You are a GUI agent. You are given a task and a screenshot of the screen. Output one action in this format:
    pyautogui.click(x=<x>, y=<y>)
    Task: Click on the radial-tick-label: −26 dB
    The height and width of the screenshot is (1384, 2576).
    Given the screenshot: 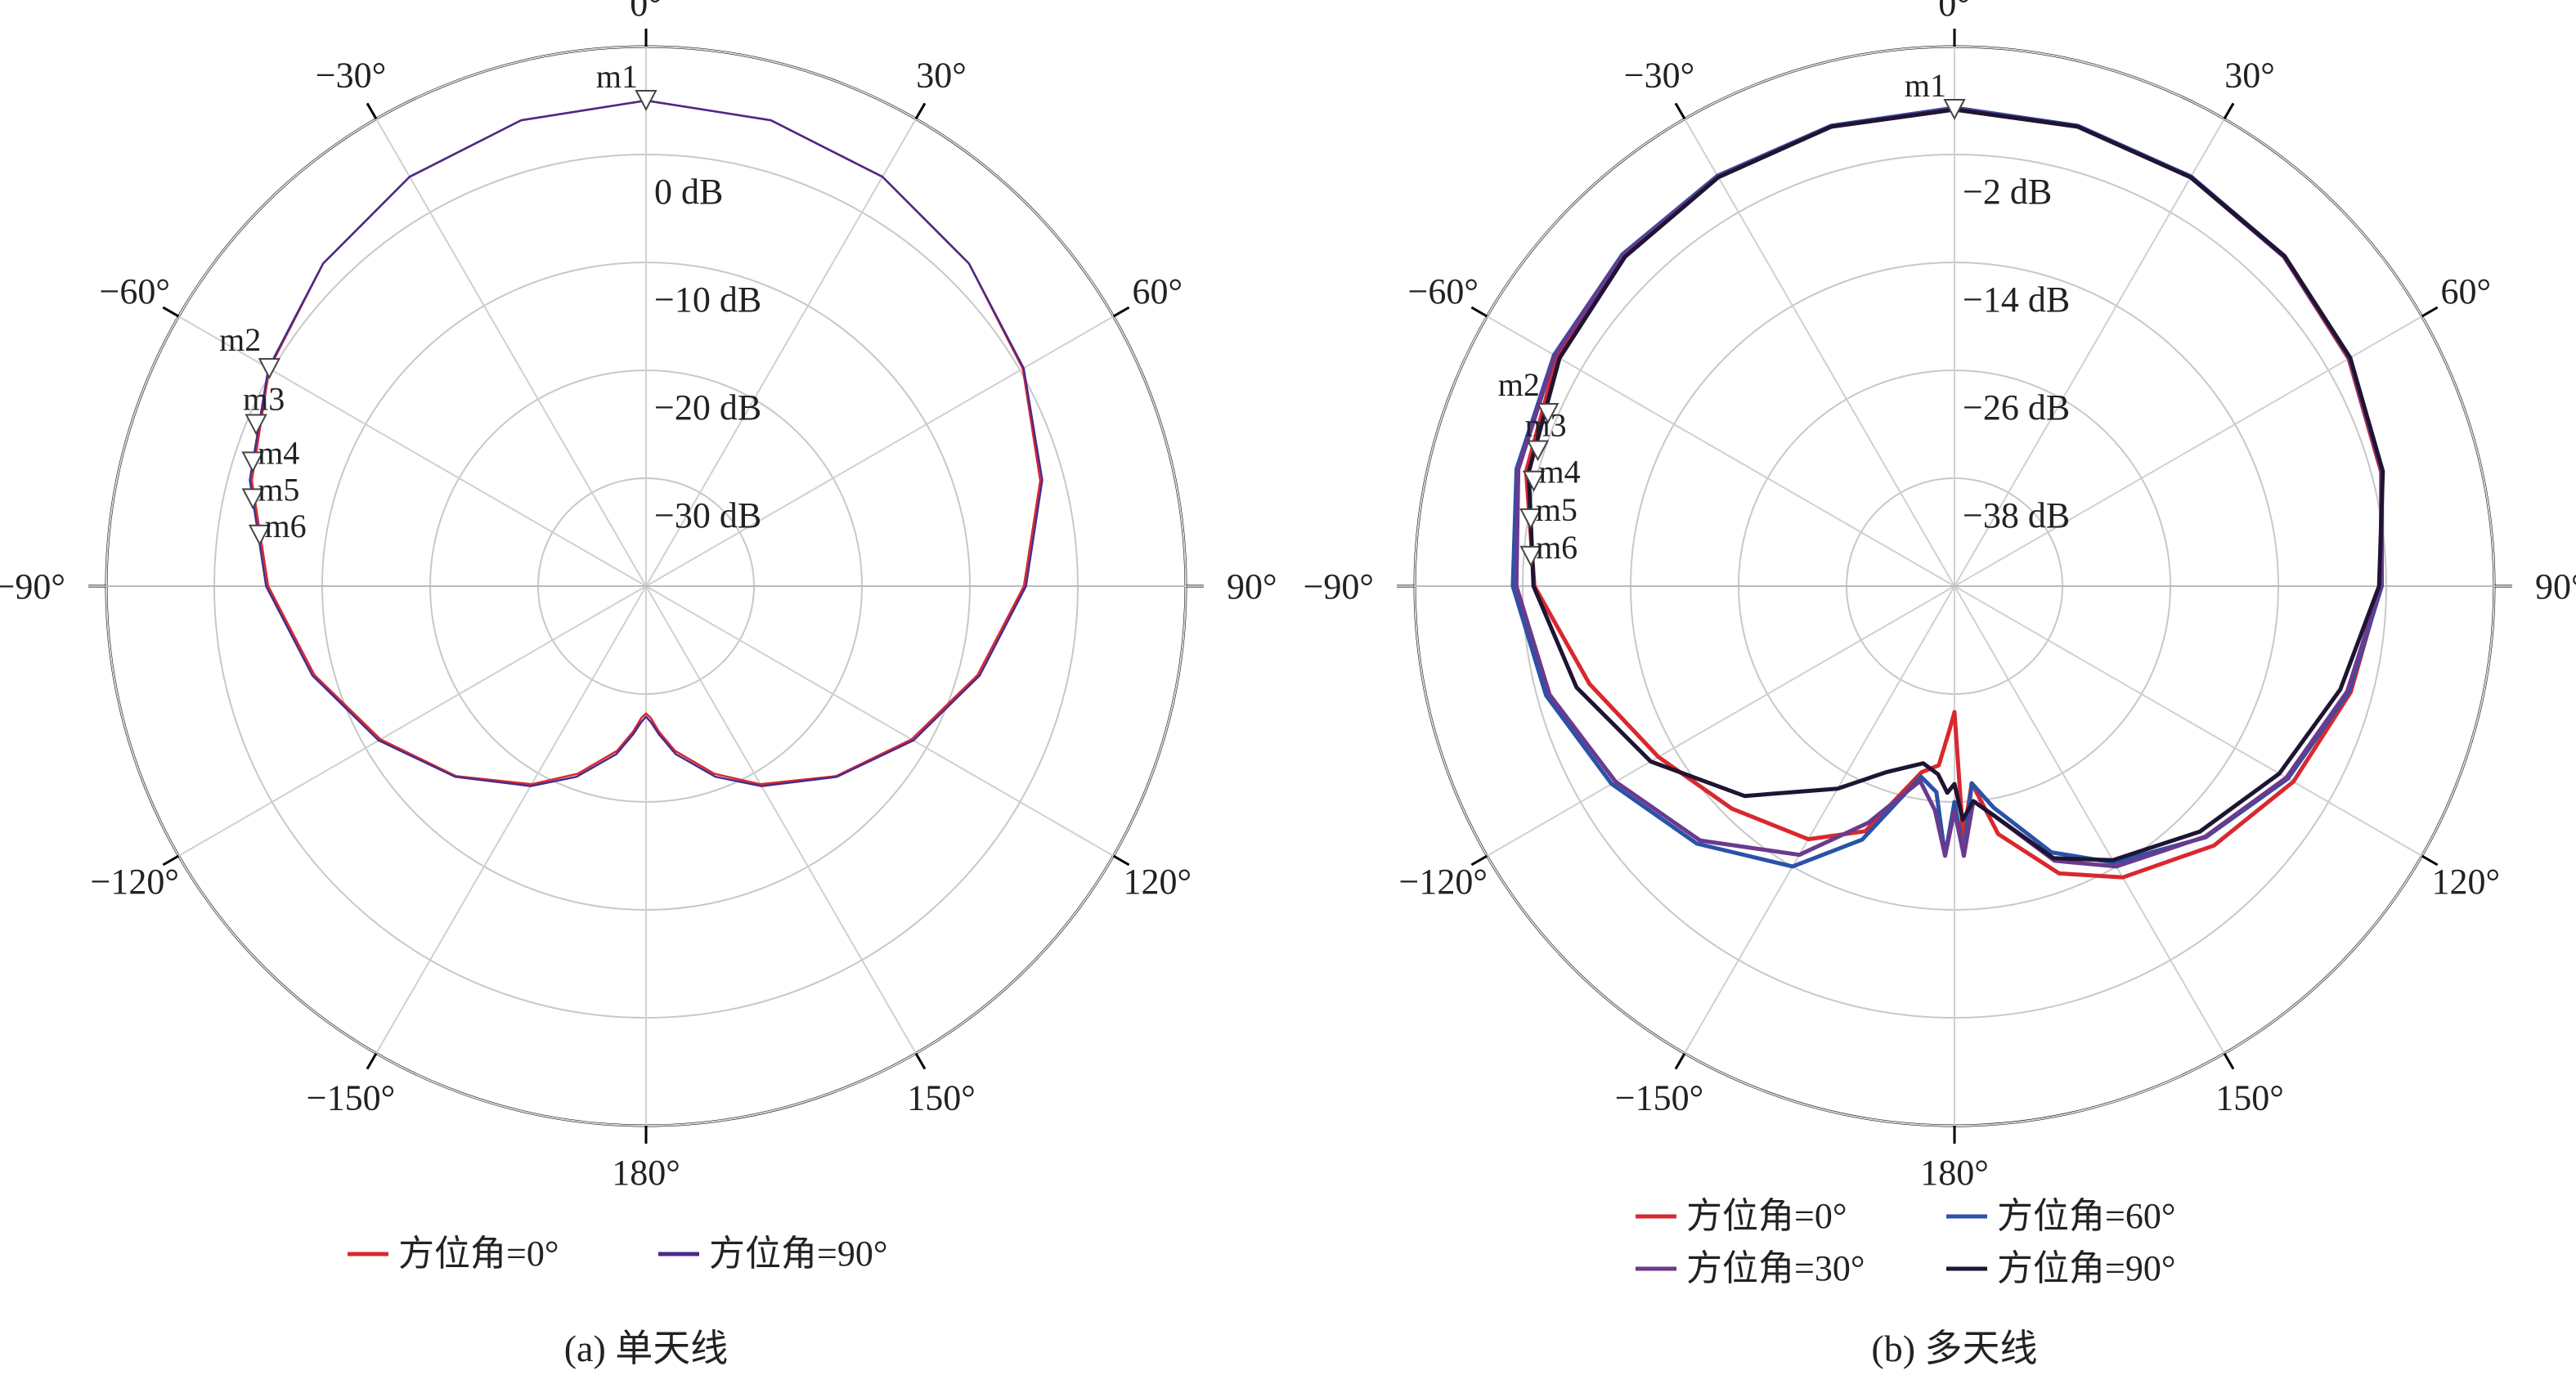 What is the action you would take?
    pyautogui.click(x=2016, y=407)
    